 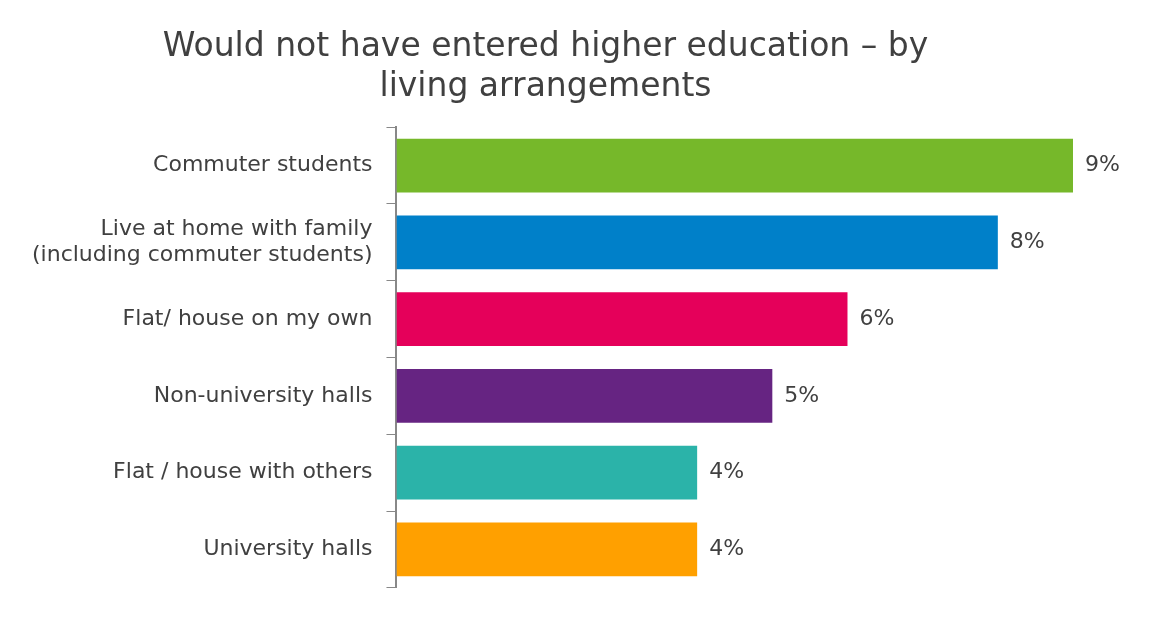 What do you see at coordinates (263, 164) in the screenshot?
I see `y-tick-label: Commuter students` at bounding box center [263, 164].